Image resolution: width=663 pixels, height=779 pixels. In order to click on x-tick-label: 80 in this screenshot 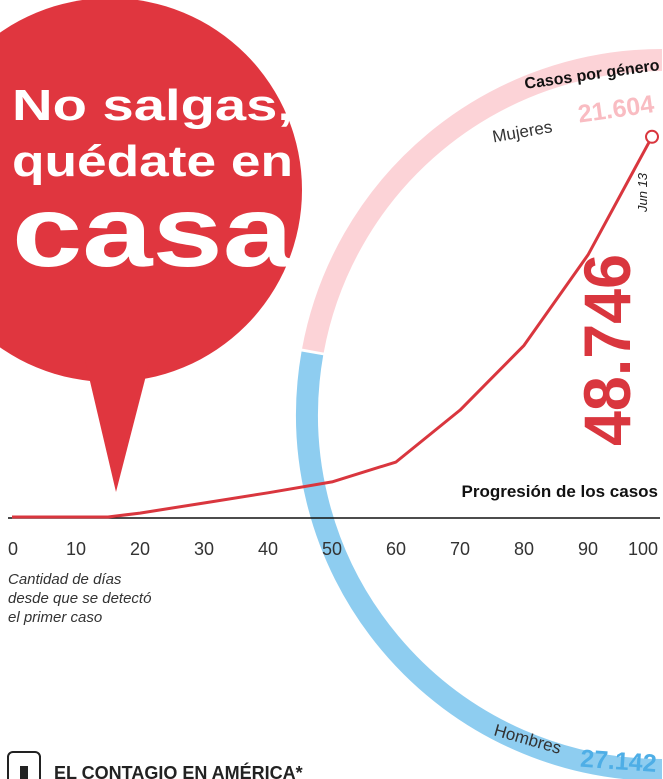, I will do `click(524, 549)`.